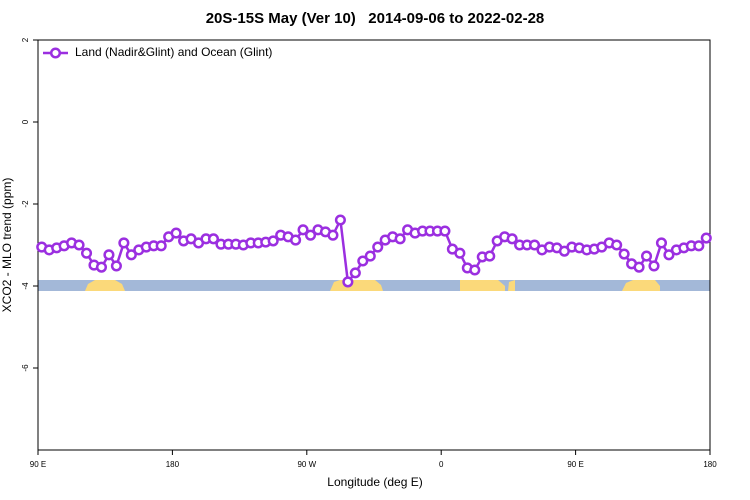 The image size is (750, 500). What do you see at coordinates (25, 368) in the screenshot?
I see `y-tick-label: -6` at bounding box center [25, 368].